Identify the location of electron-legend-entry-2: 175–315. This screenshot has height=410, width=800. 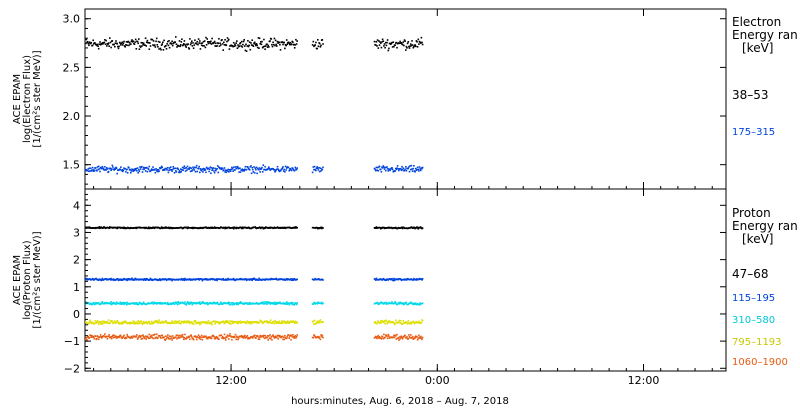
(753, 132).